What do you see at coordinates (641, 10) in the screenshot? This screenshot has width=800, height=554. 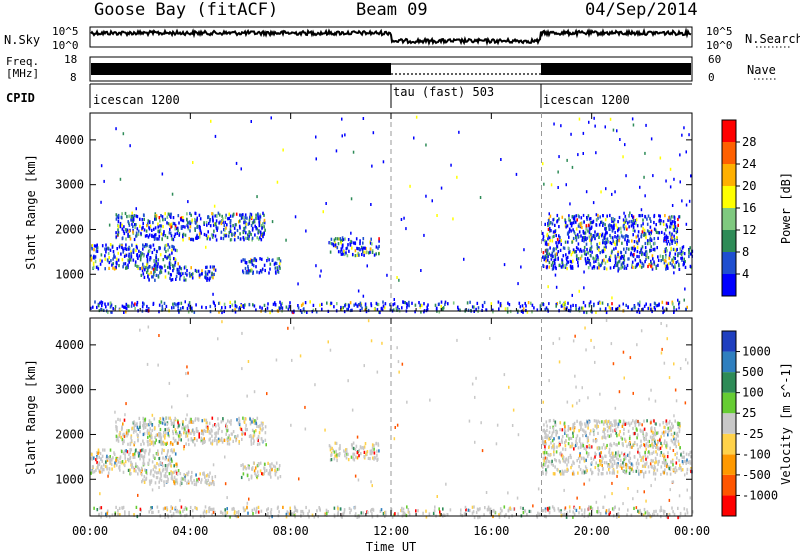 I see `date-title: 04/Sep/2014` at bounding box center [641, 10].